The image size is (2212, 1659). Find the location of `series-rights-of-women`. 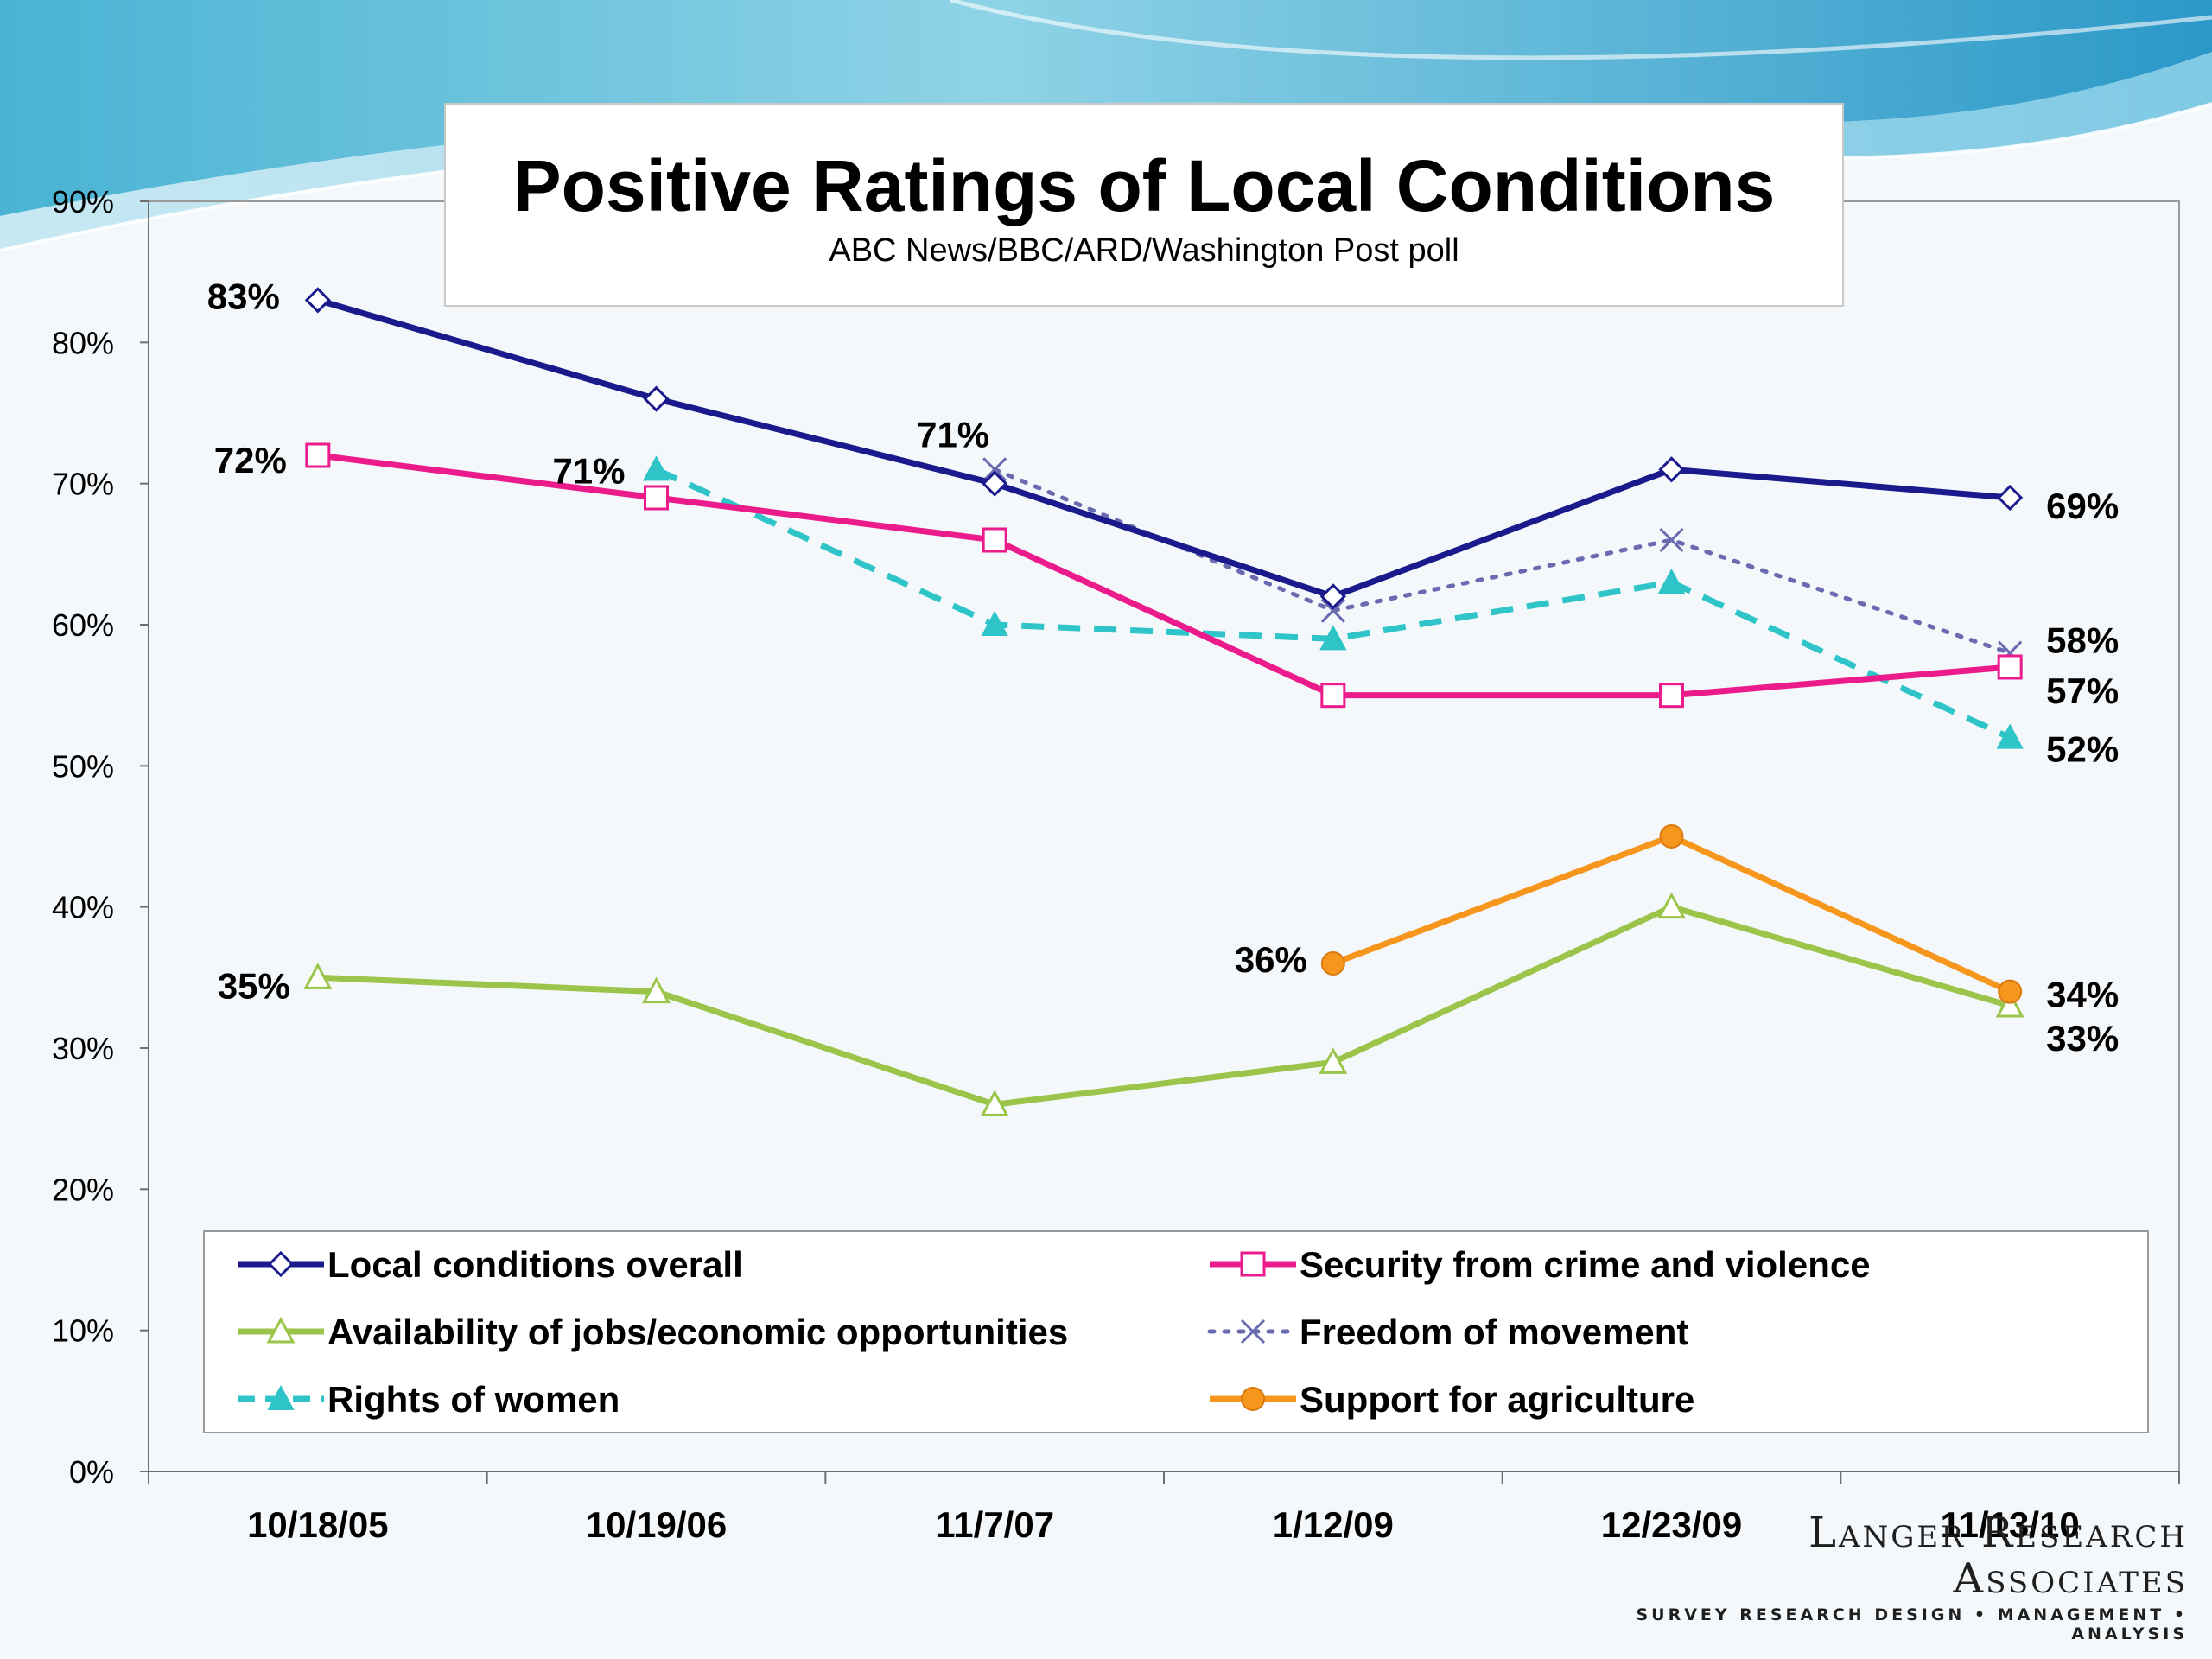

series-rights-of-women is located at coordinates (1333, 602).